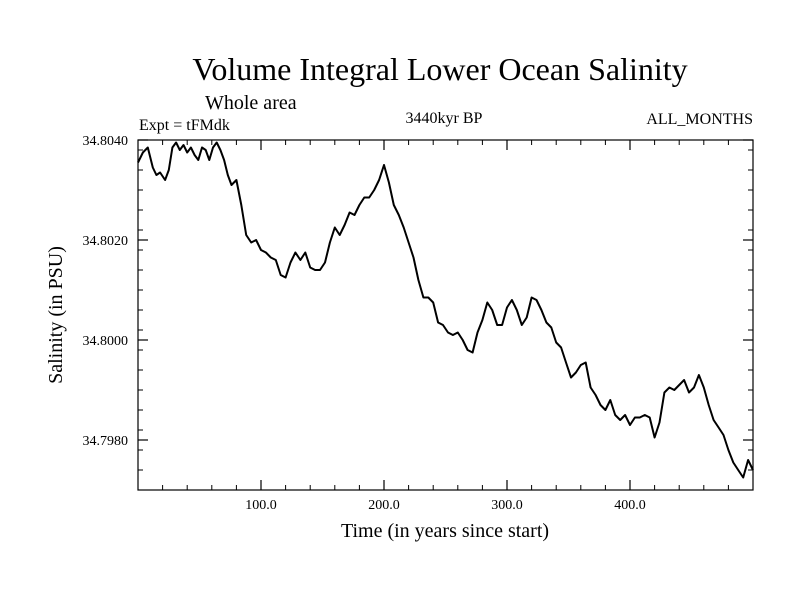  I want to click on x-tick-label: 300.0, so click(507, 505).